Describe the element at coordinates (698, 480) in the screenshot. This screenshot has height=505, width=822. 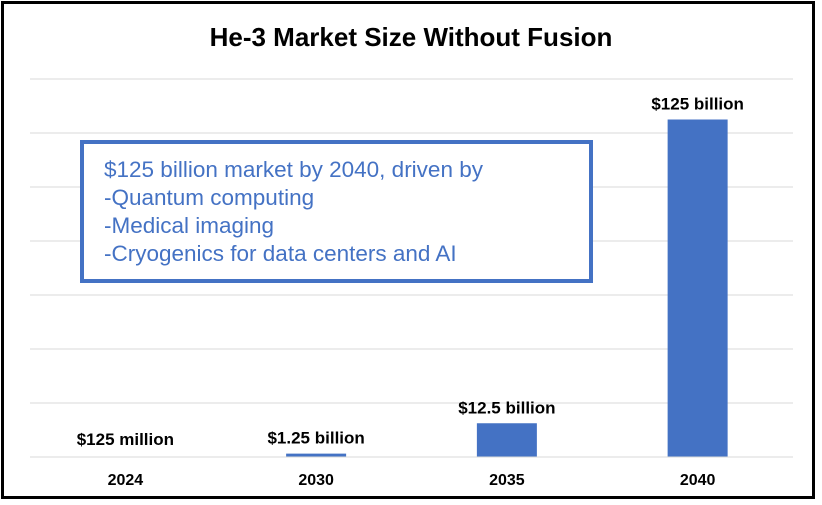
I see `x-tick-label: 2040` at that location.